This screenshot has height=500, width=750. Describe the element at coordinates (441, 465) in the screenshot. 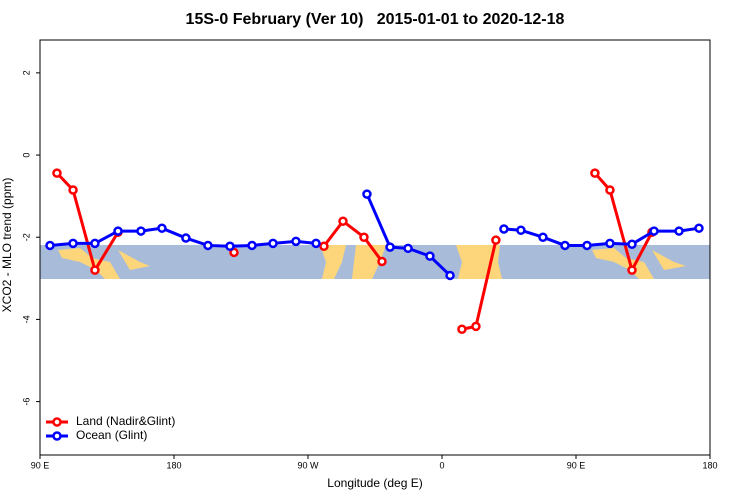

I see `x-tick-label: 0` at that location.